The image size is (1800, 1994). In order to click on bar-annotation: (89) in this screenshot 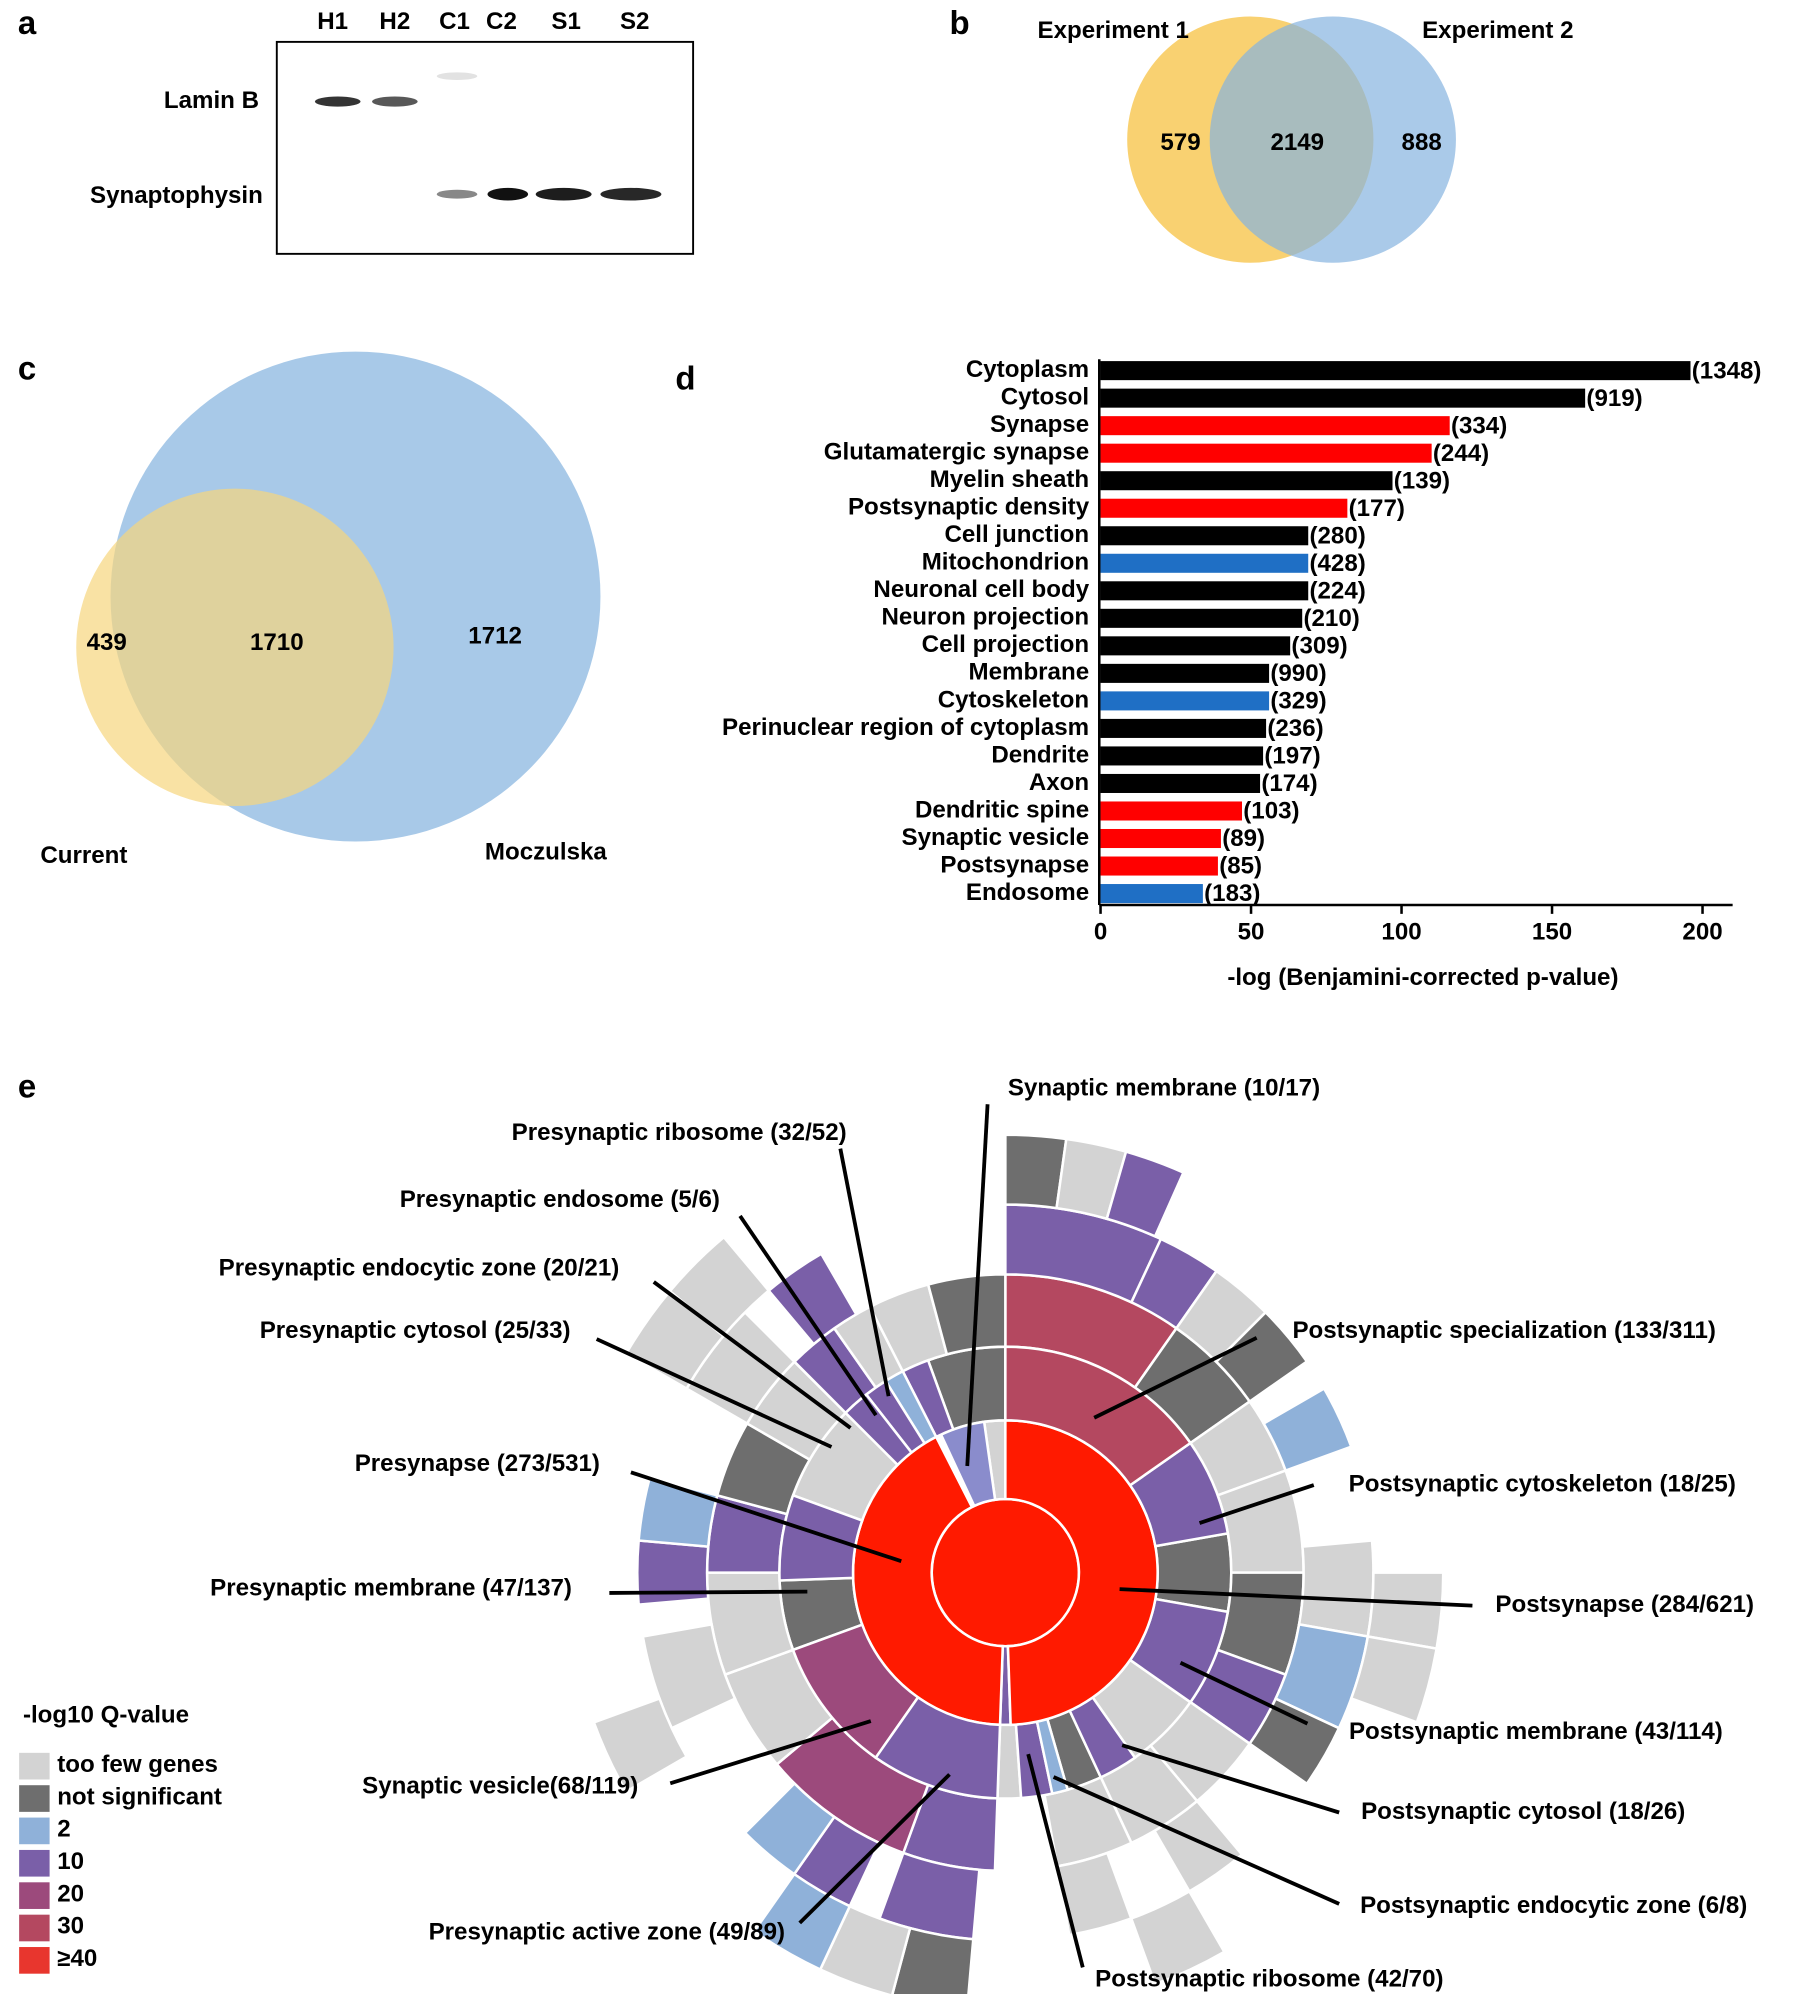, I will do `click(1243, 838)`.